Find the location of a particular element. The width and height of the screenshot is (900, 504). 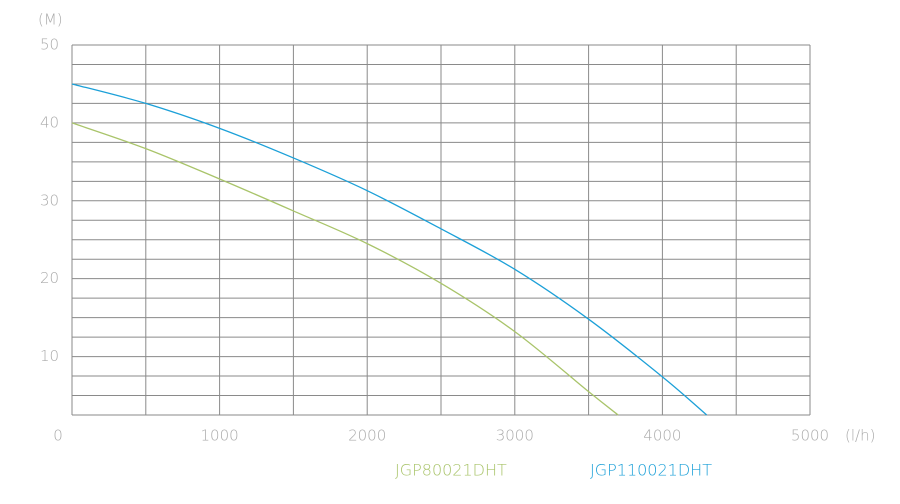

x-tick-label: 0 is located at coordinates (58, 436).